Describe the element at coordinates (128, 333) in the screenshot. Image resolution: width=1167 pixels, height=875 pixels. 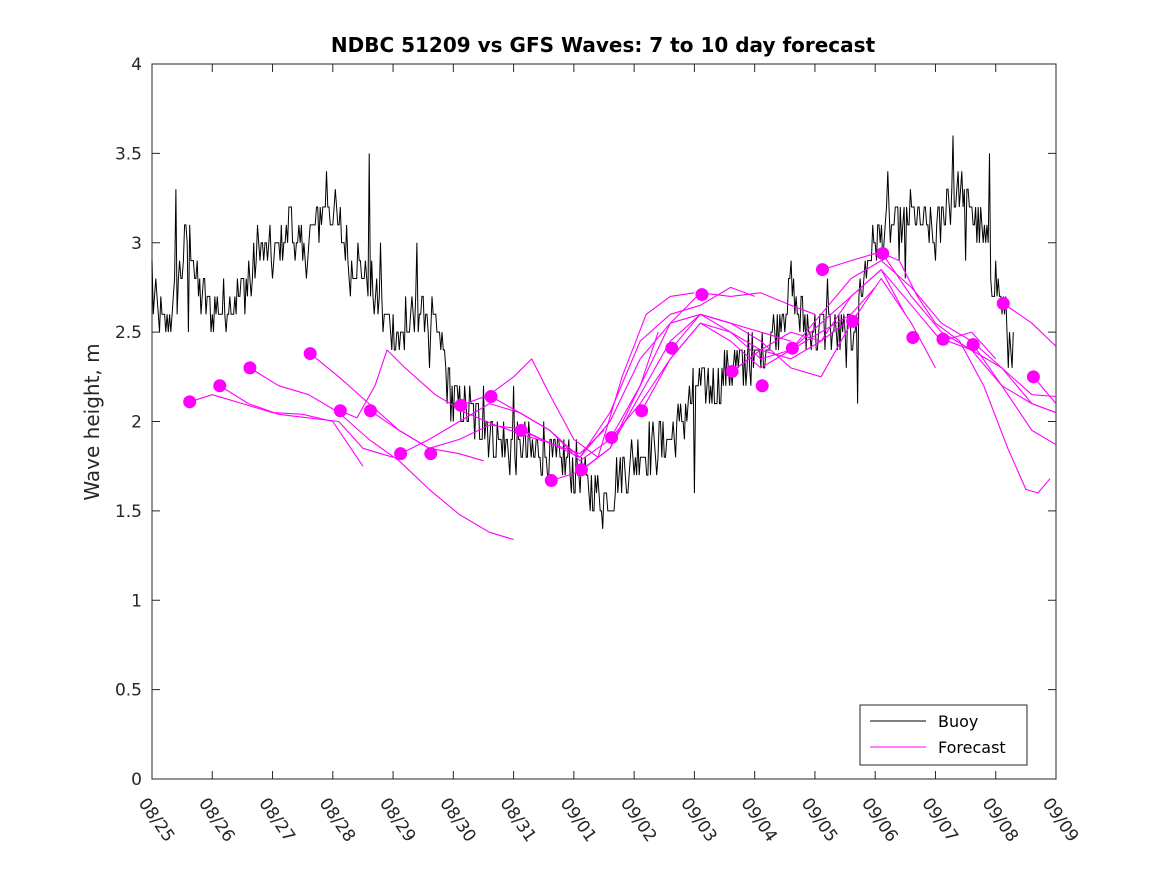
I see `y-tick-label: 2.5` at that location.